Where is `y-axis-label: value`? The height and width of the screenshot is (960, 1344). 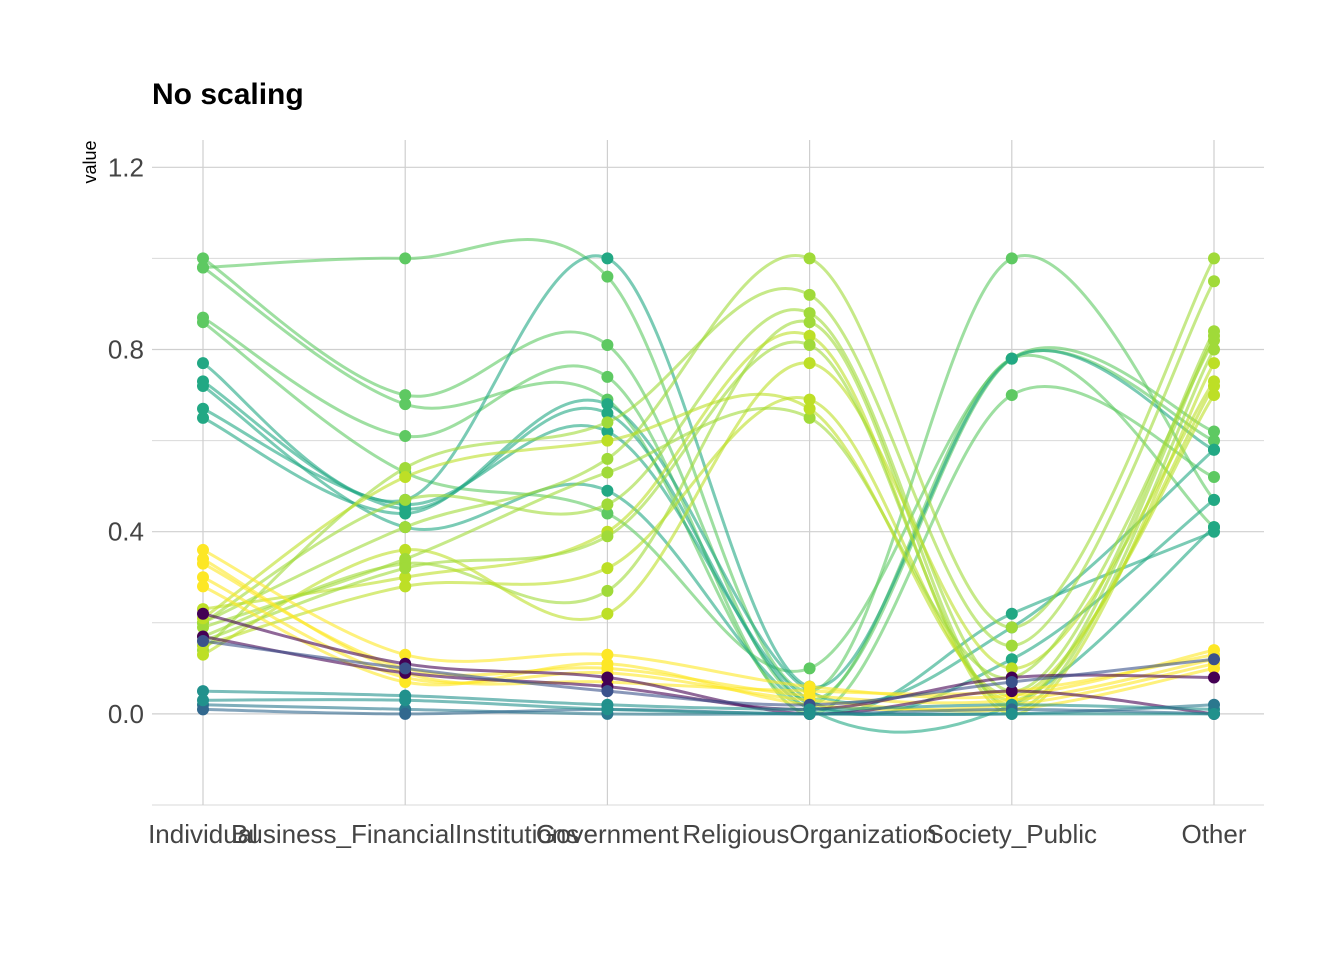 y-axis-label: value is located at coordinates (90, 161).